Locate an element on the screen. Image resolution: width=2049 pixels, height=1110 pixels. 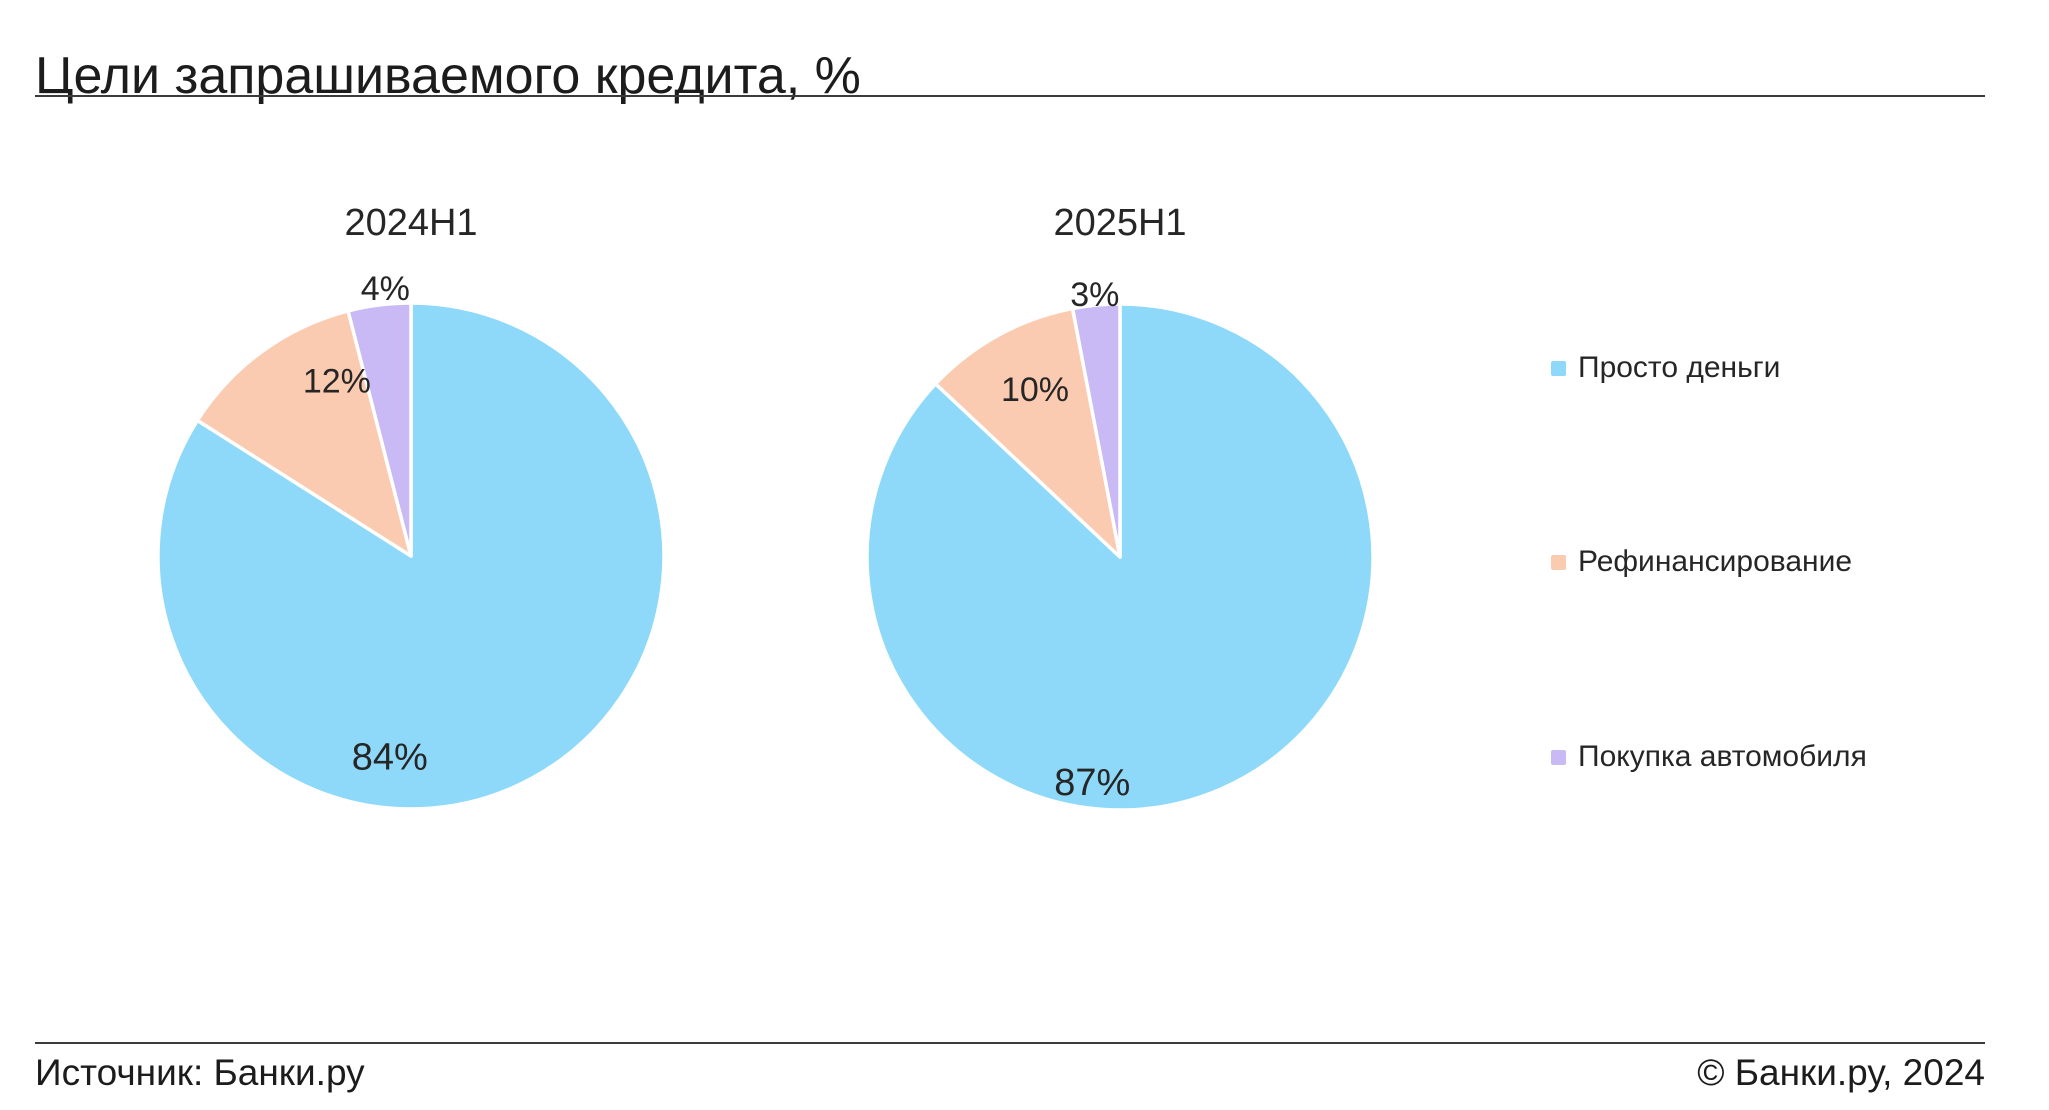
pie-2024h1-slice-car-purchase is located at coordinates (379, 429).